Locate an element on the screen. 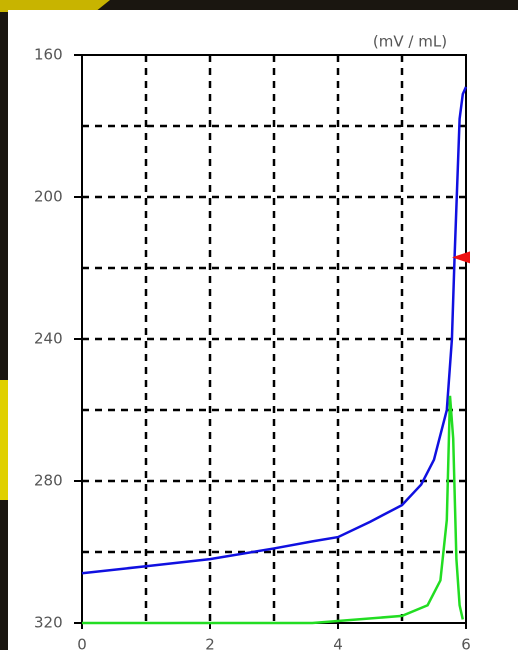 This screenshot has width=518, height=650. y-tick-label: 320 is located at coordinates (48, 623).